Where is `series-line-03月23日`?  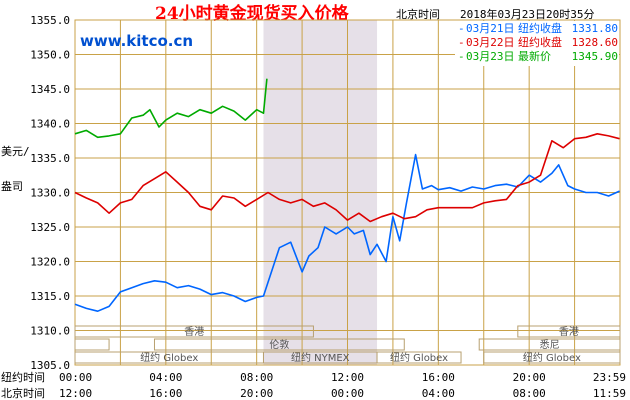 series-line-03月23日 is located at coordinates (171, 108).